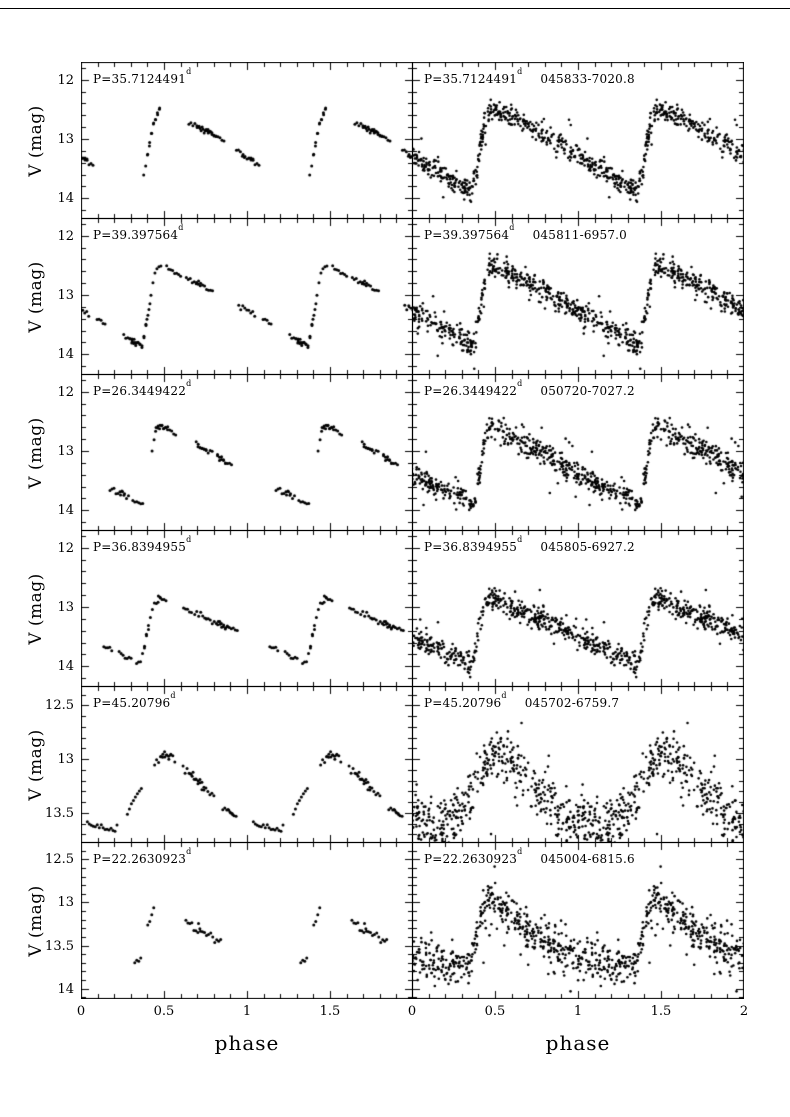  Describe the element at coordinates (572, 703) in the screenshot. I see `star-id-label: 045702-6759.7` at that location.